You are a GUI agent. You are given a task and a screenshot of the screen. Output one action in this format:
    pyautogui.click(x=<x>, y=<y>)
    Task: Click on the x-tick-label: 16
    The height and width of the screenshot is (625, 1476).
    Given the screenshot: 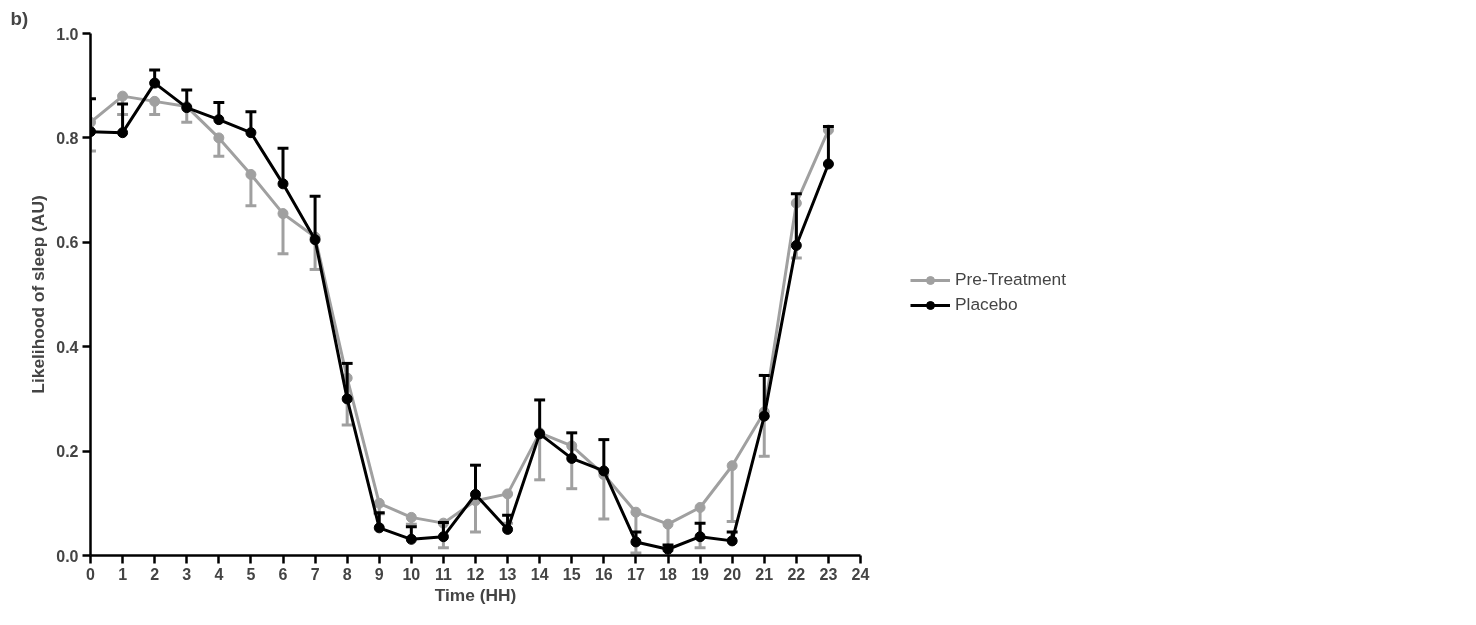 What is the action you would take?
    pyautogui.click(x=603, y=574)
    